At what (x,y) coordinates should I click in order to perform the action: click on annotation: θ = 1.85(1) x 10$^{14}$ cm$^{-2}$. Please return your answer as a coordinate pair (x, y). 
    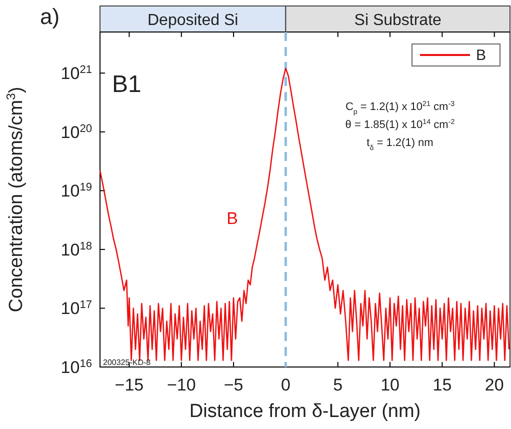
    Looking at the image, I should click on (400, 124).